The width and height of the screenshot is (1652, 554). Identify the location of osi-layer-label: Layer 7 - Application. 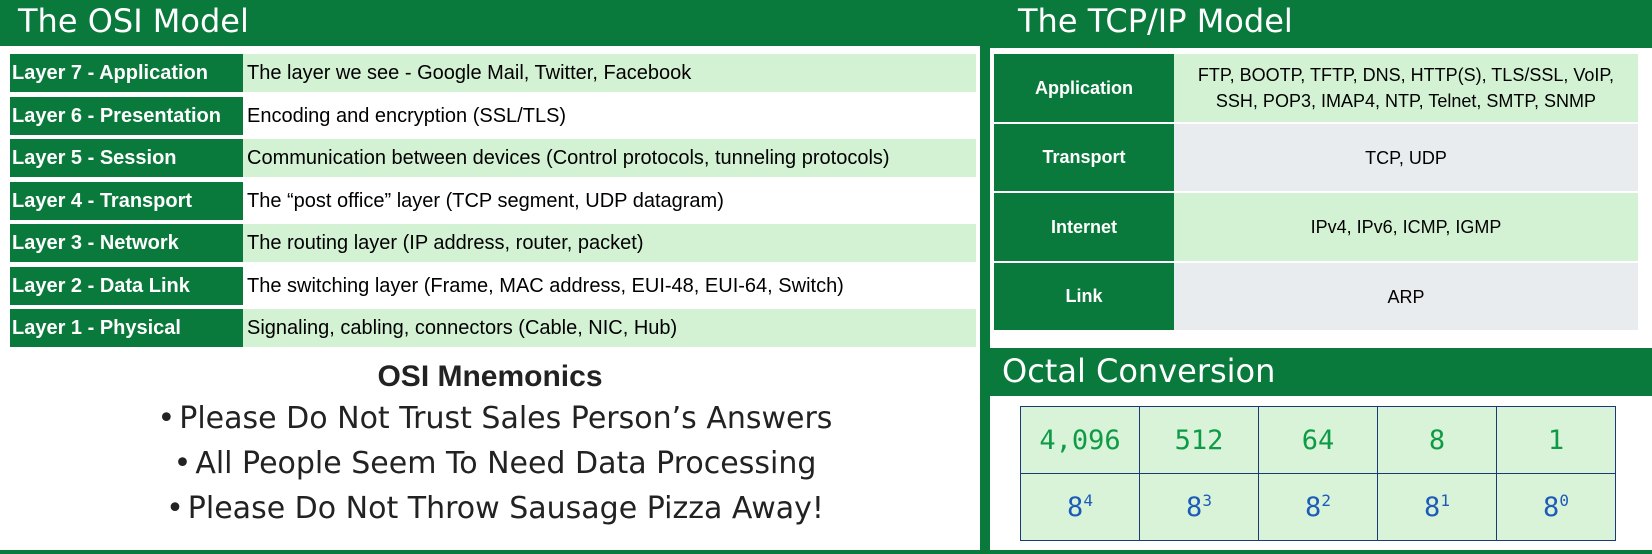
(126, 73).